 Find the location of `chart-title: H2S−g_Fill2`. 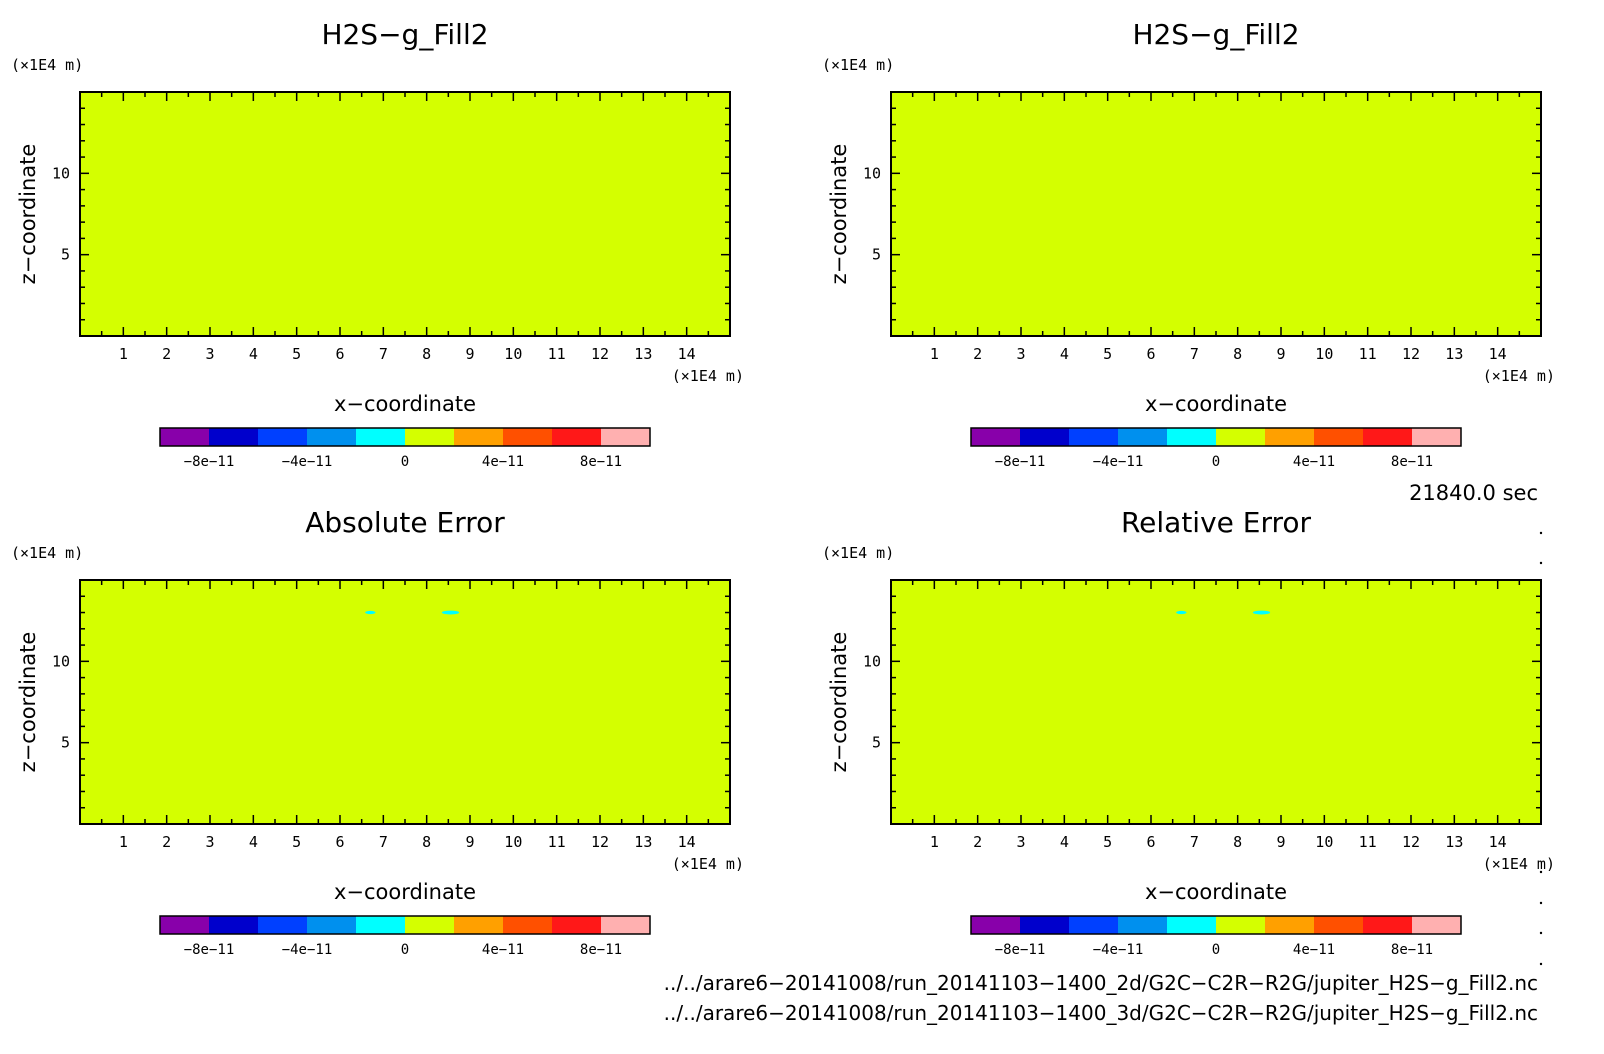

chart-title: H2S−g_Fill2 is located at coordinates (404, 34).